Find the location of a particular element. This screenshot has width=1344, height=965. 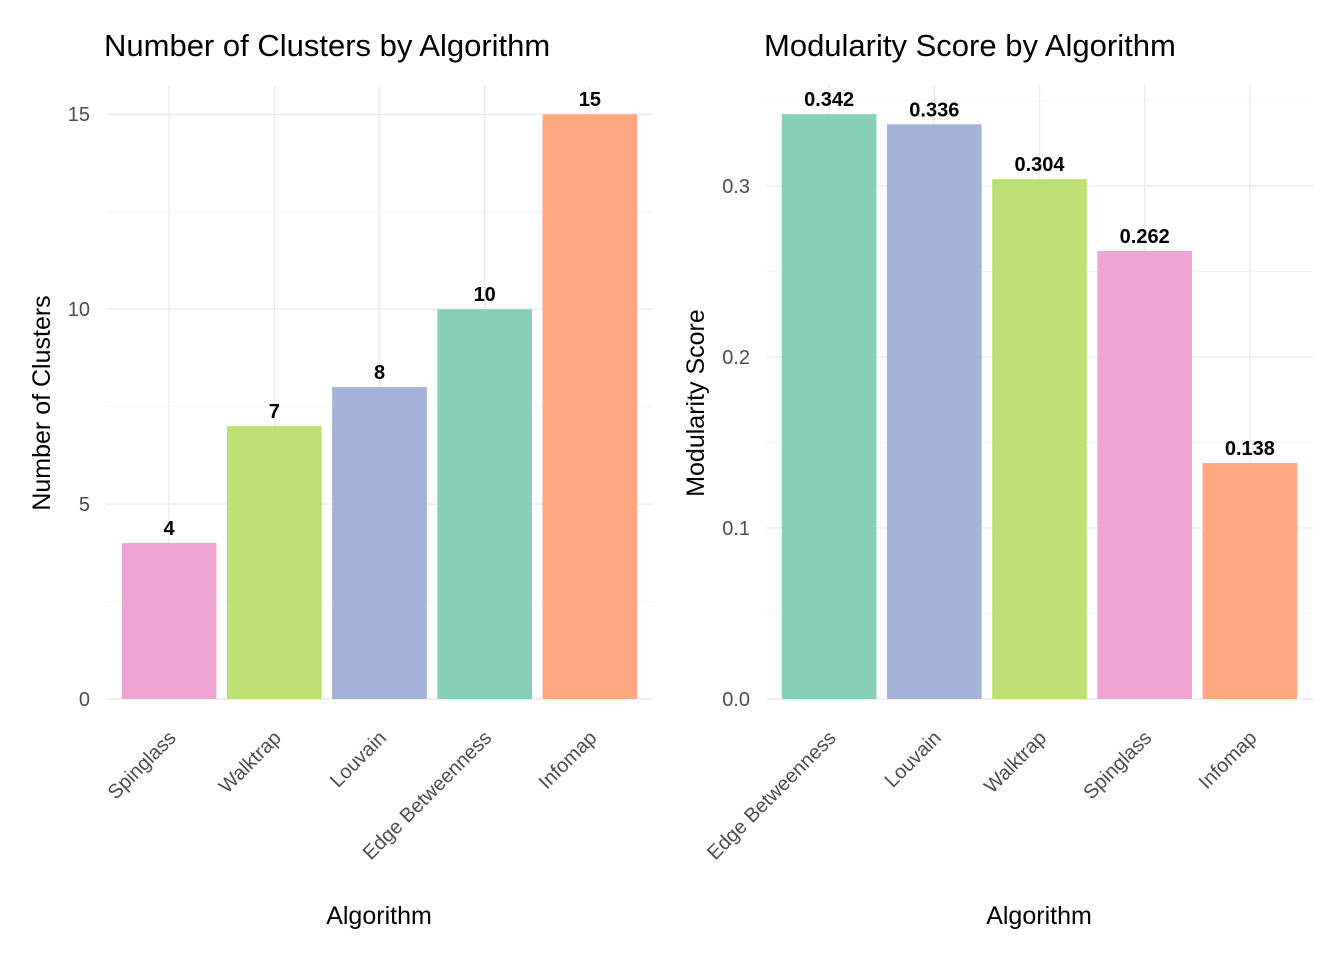

x-tick-label: Edge Betweenness is located at coordinates (771, 795).